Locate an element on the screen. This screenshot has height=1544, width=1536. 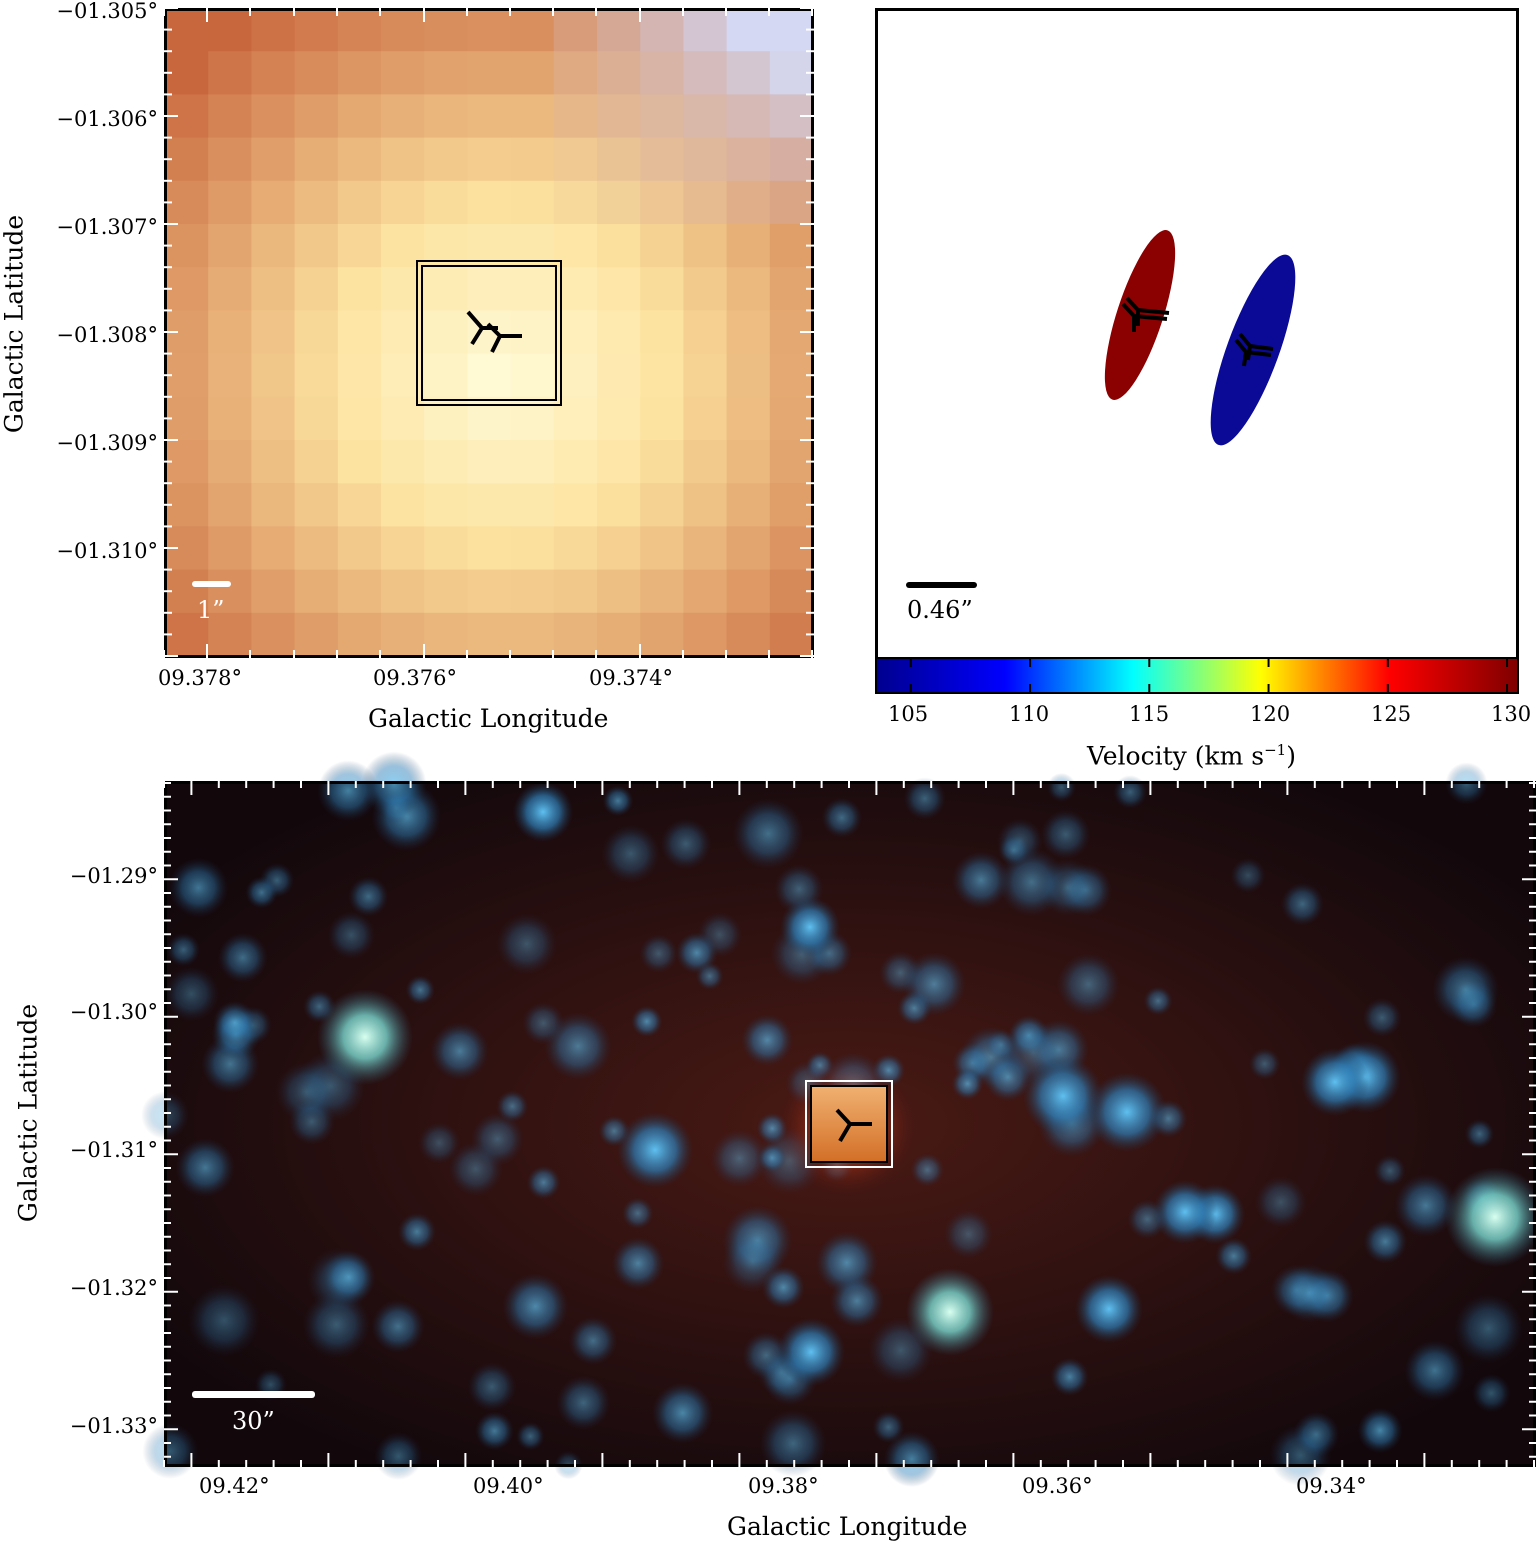
y-tick-label: −01.310° is located at coordinates (107, 551).